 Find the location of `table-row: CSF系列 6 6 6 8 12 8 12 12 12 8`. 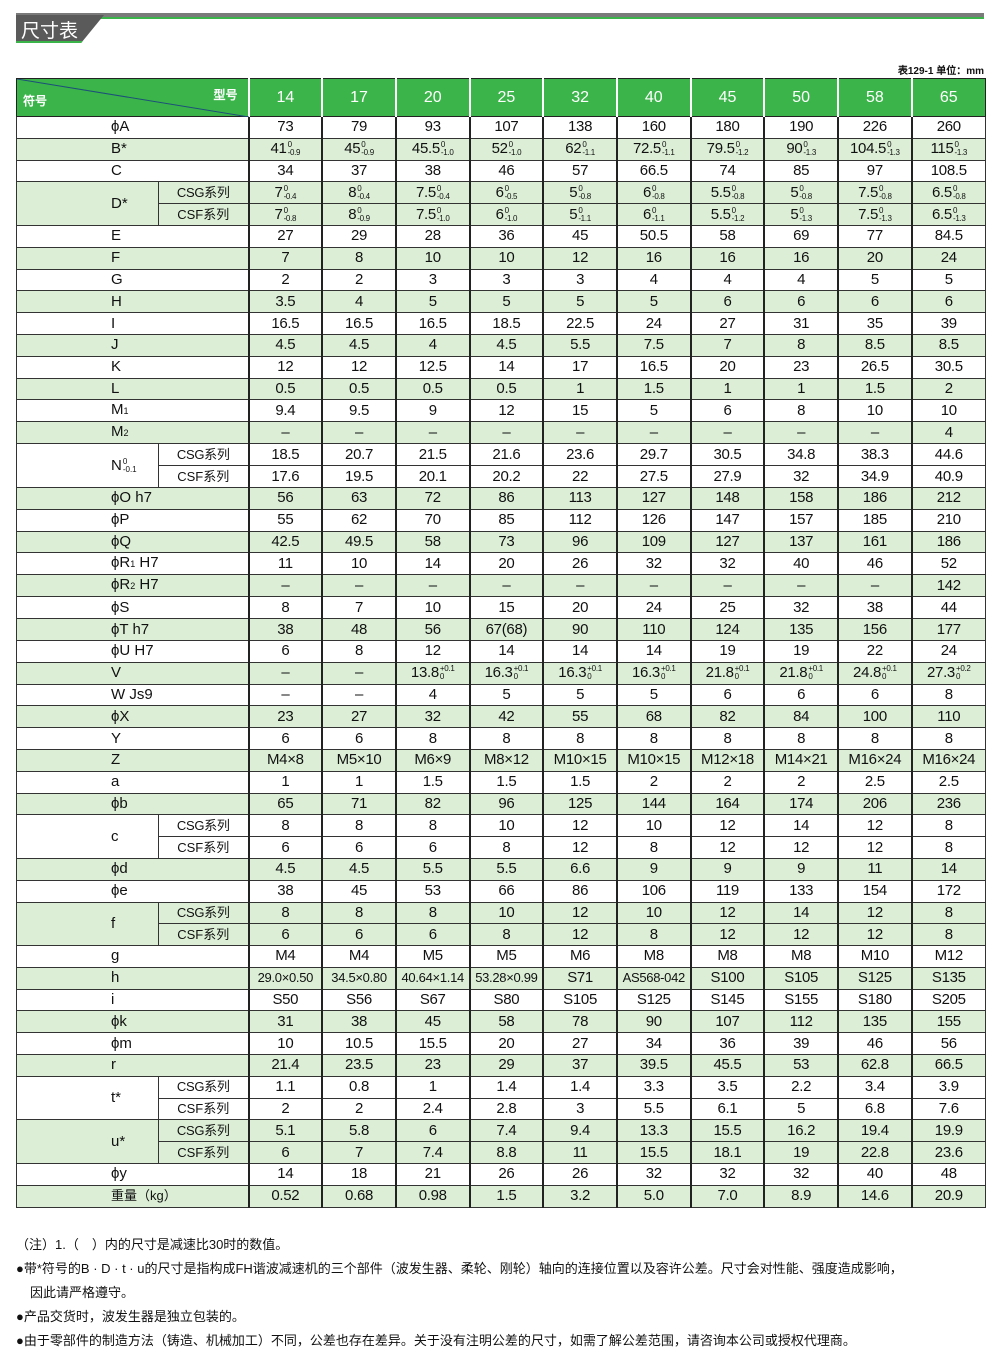

table-row: CSF系列 6 6 6 8 12 8 12 12 12 8 is located at coordinates (501, 935).